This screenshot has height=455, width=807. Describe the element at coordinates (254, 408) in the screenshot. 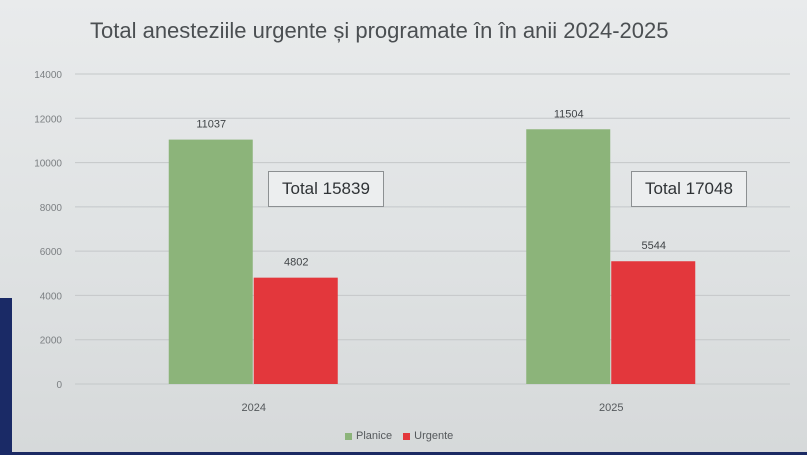

I see `x-category-label: 2024` at that location.